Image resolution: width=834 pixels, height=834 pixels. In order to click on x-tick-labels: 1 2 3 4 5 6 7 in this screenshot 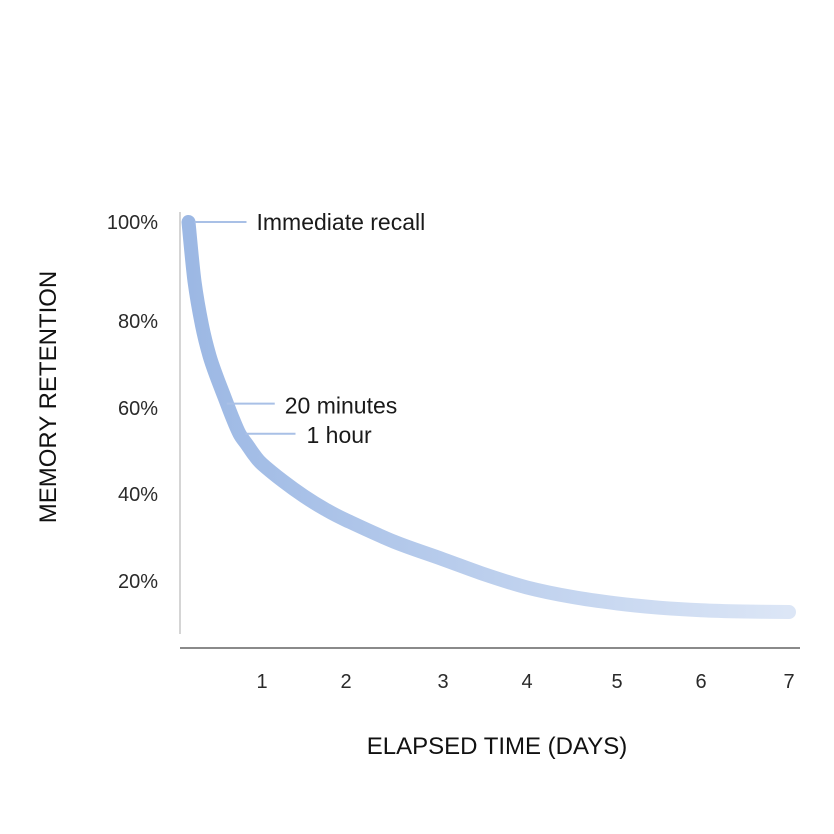, I will do `click(525, 682)`.